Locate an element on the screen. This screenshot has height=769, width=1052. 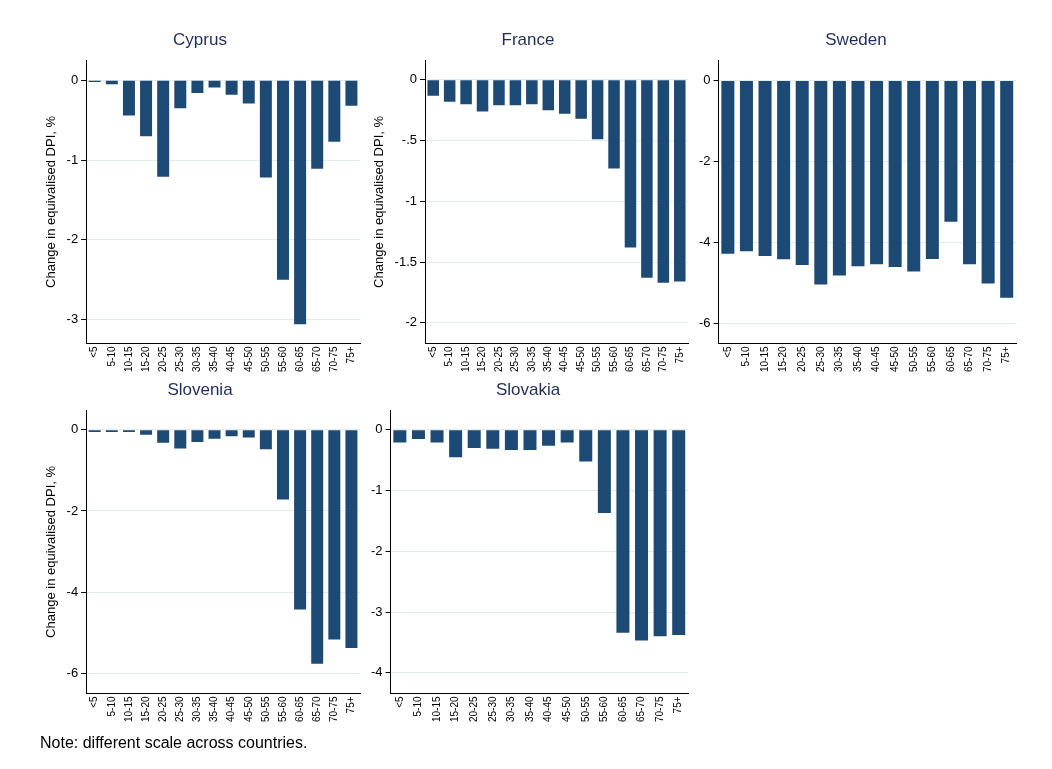
chart-title: Slovakia is located at coordinates (528, 389).